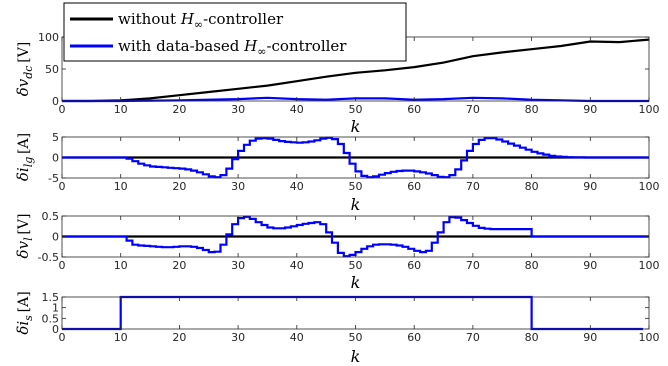  Describe the element at coordinates (48, 257) in the screenshot. I see `y-tick-label: -0.5` at that location.